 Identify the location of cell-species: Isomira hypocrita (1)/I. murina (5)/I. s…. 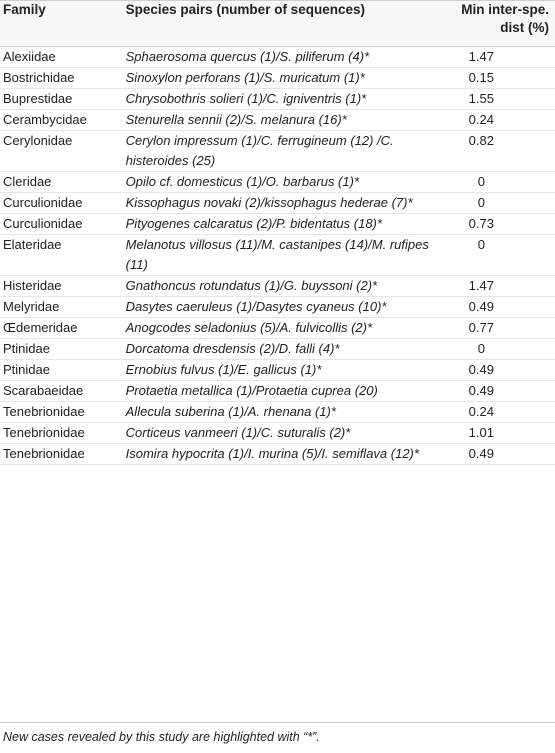
(272, 453).